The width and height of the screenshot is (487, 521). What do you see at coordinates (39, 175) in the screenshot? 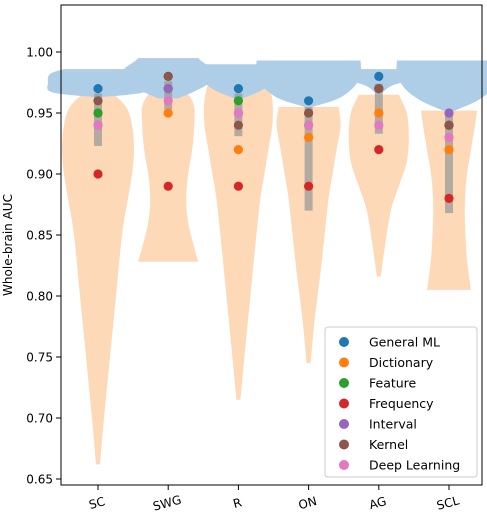
I see `y-tick-label: 0.90` at bounding box center [39, 175].